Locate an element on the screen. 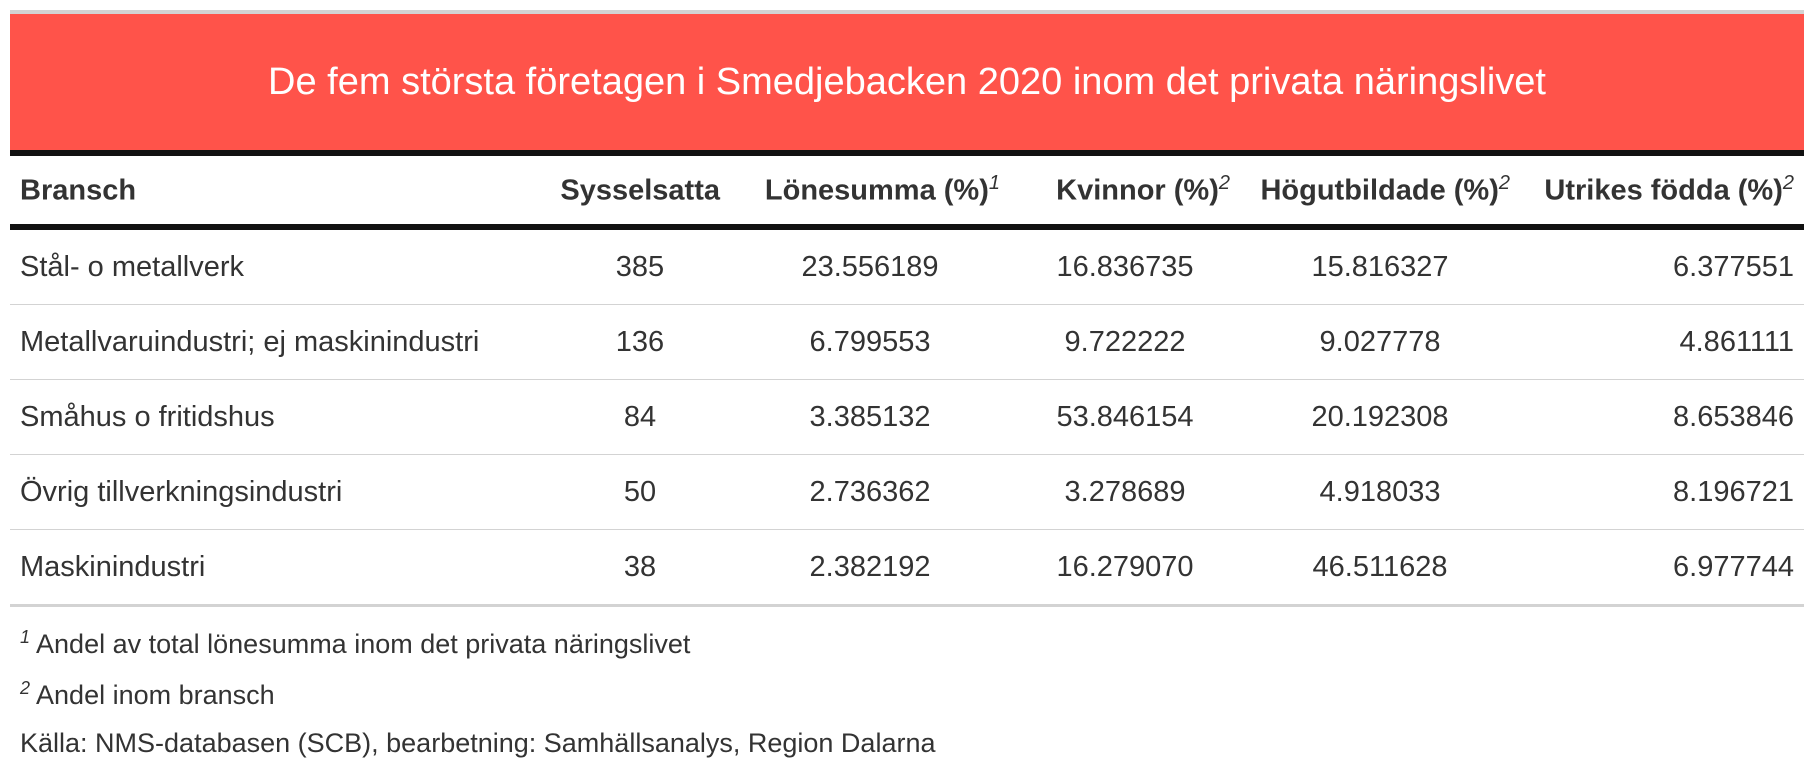 The height and width of the screenshot is (767, 1814). cell-hogutbildade: 15.816327 is located at coordinates (1380, 266).